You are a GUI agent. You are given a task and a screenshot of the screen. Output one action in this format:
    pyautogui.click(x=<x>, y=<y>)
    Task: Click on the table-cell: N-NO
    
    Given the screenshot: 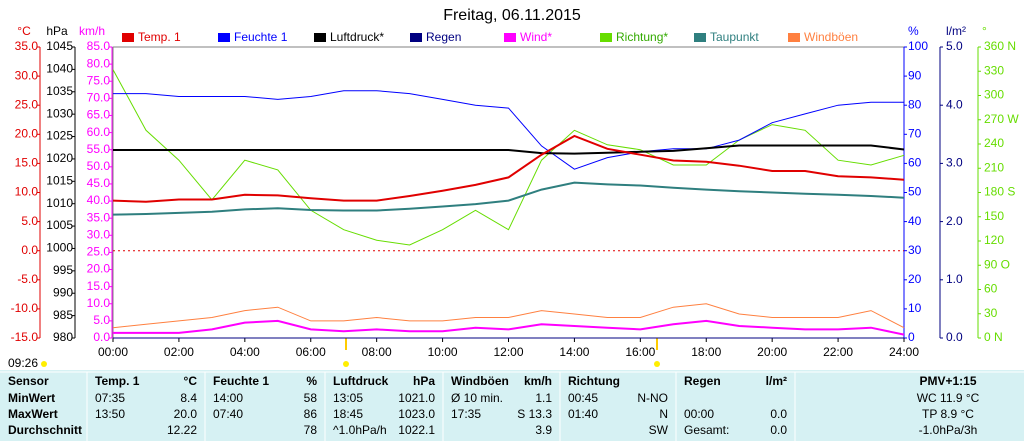 What is the action you would take?
    pyautogui.click(x=652, y=398)
    